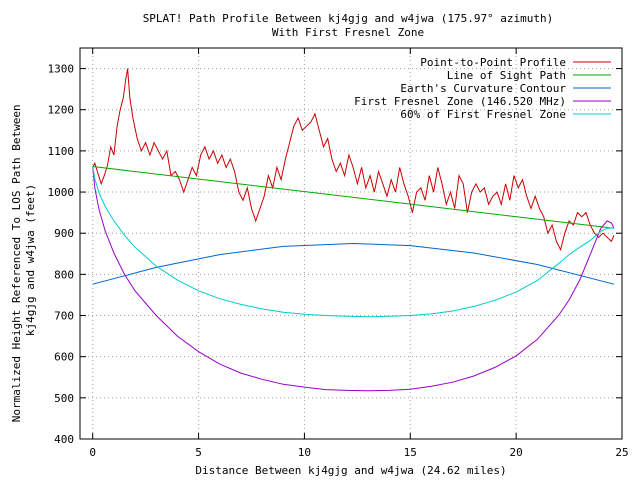 The height and width of the screenshot is (480, 640). What do you see at coordinates (64, 439) in the screenshot?
I see `y-tick-label: 400` at bounding box center [64, 439].